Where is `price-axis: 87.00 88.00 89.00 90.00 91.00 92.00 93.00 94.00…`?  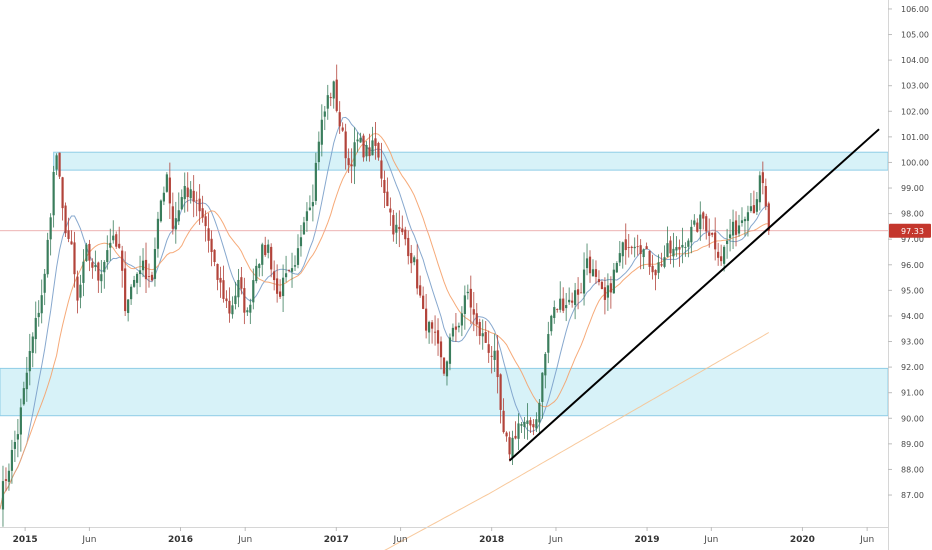
price-axis: 87.00 88.00 89.00 90.00 91.00 92.00 93.00 94.00… is located at coordinates (908, 252).